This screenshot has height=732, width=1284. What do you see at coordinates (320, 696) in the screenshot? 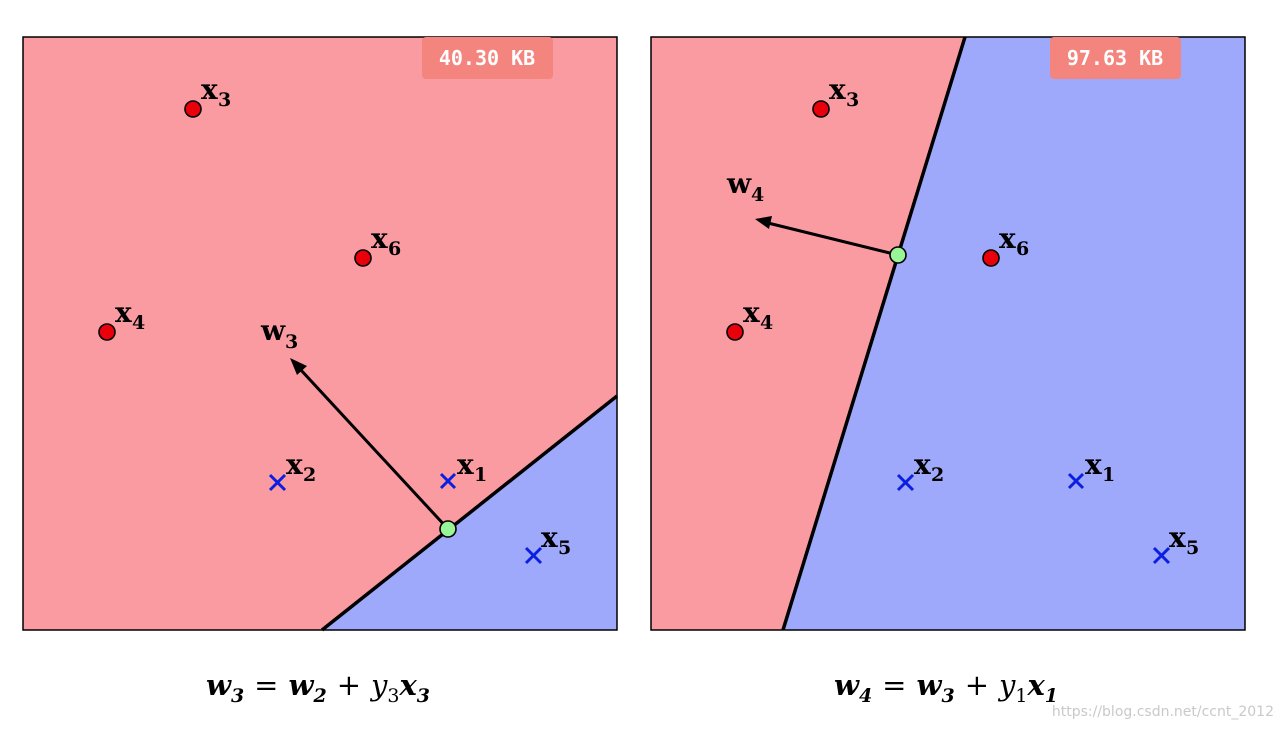
I see `caption-sub: 2` at bounding box center [320, 696].